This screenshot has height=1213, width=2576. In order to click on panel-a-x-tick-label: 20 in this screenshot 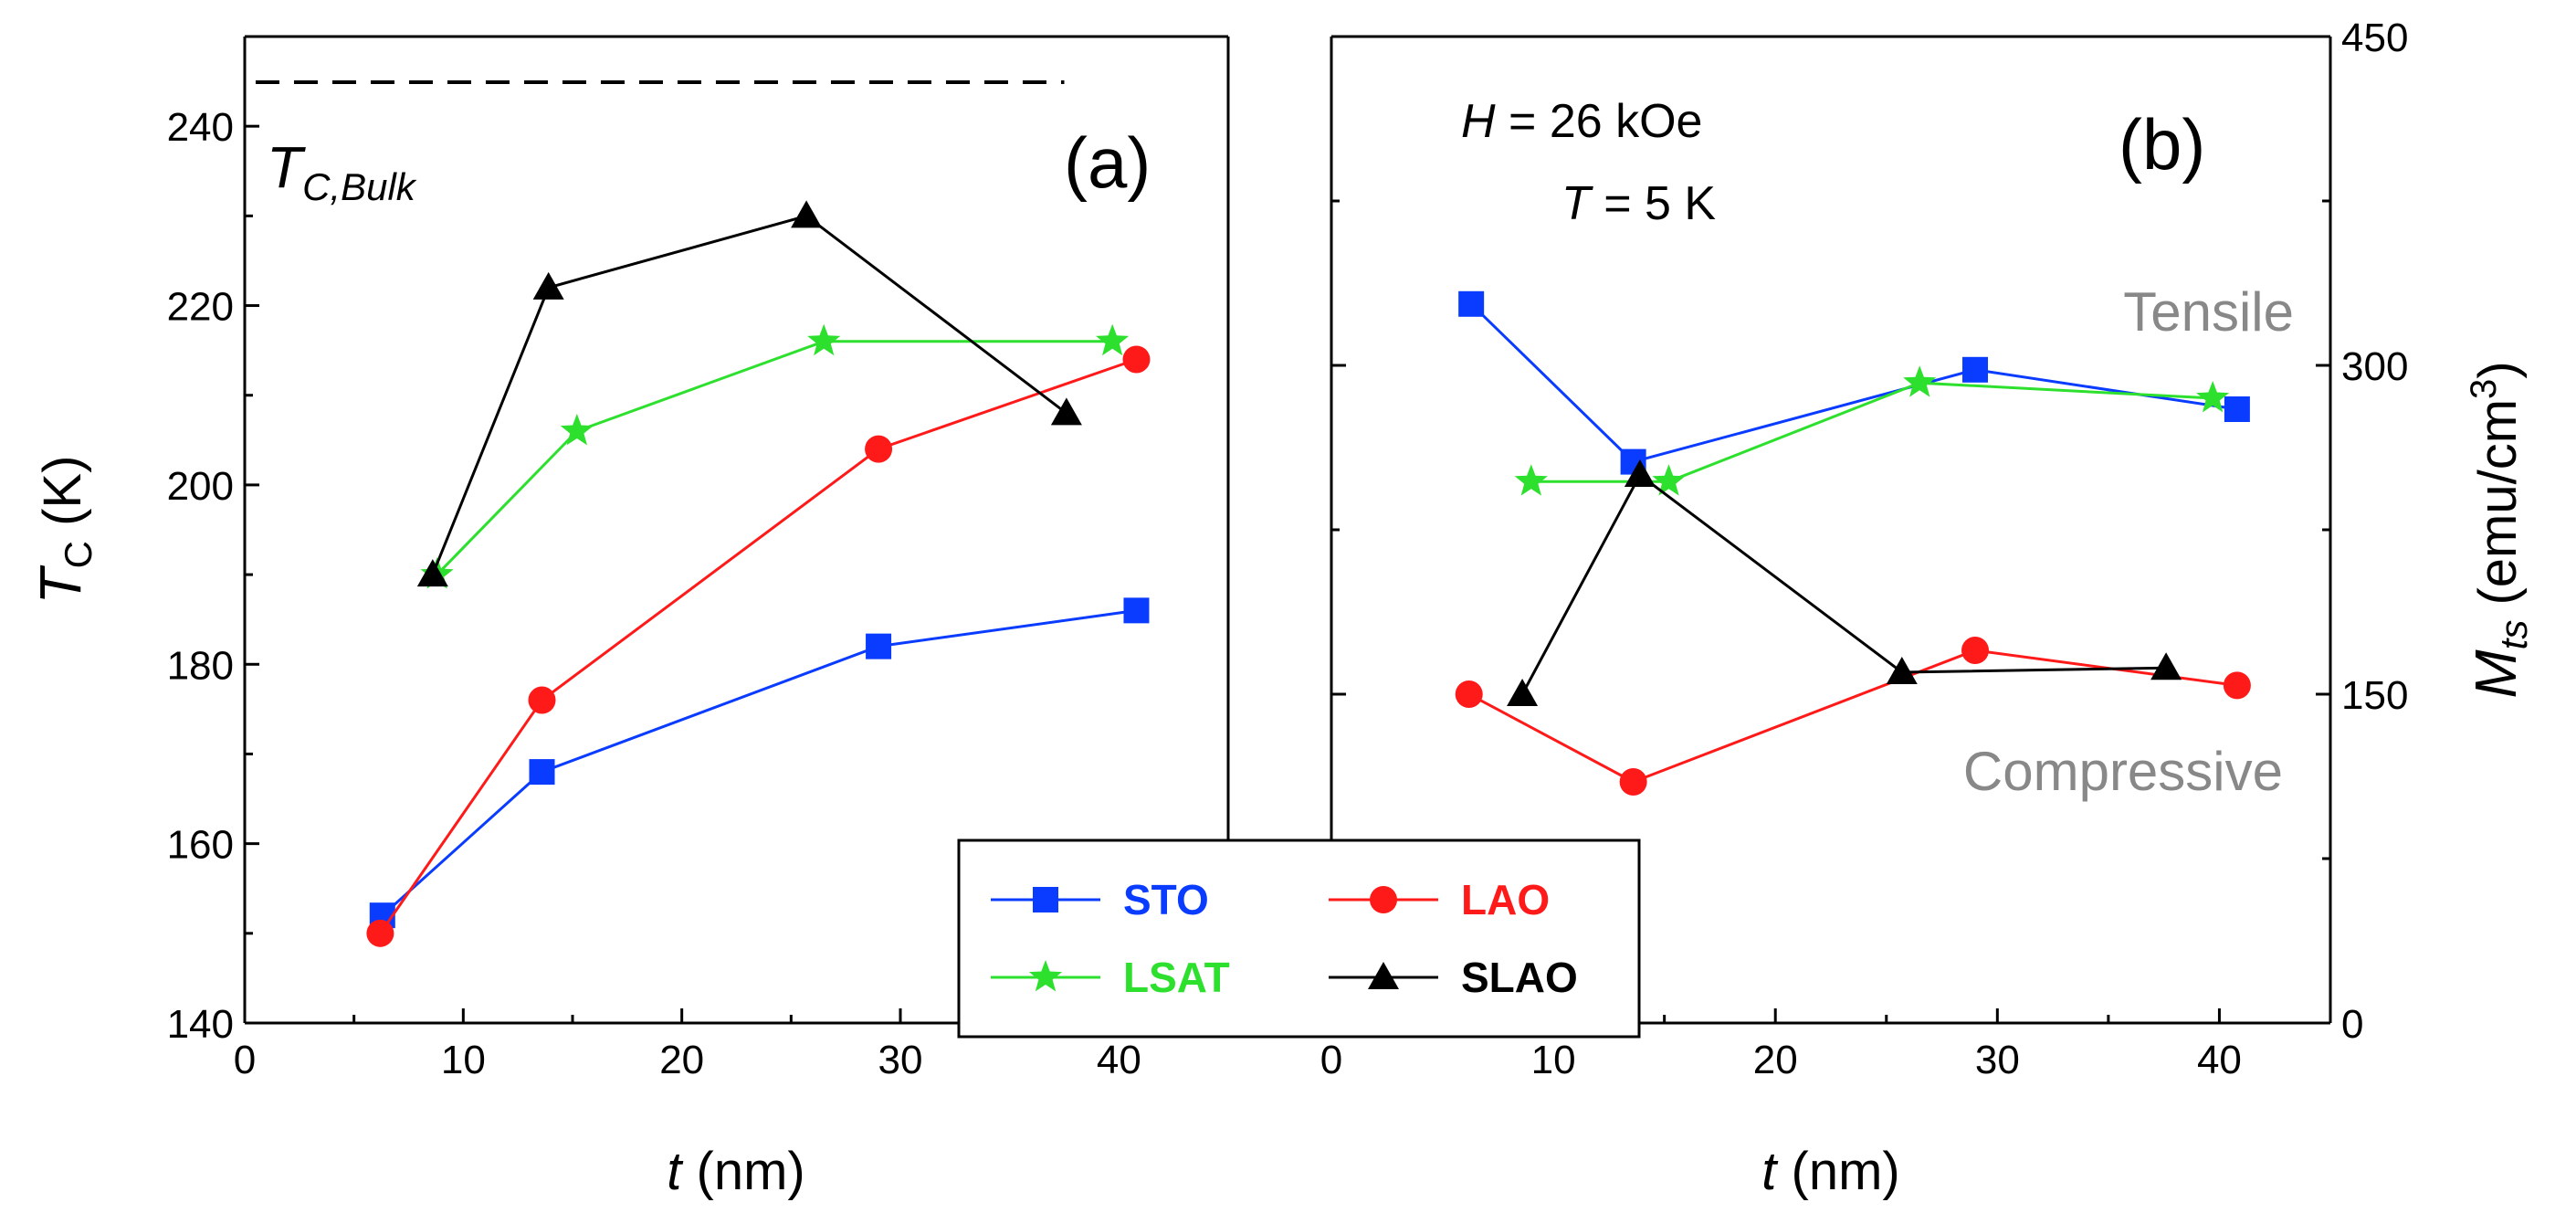, I will do `click(681, 1060)`.